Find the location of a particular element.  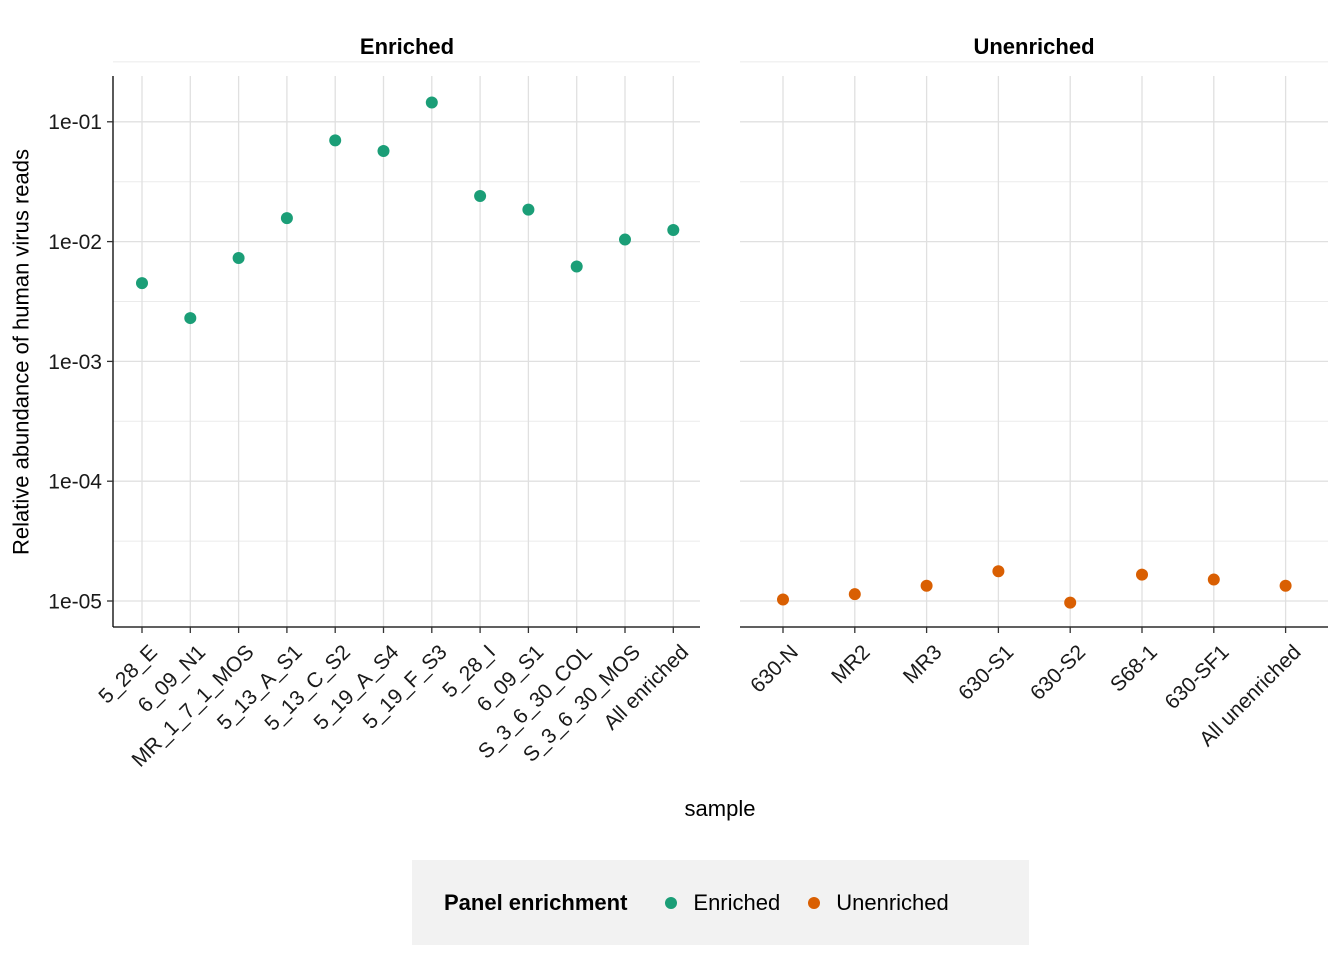

legend-key-unenriched: Unenriched is located at coordinates (878, 903).